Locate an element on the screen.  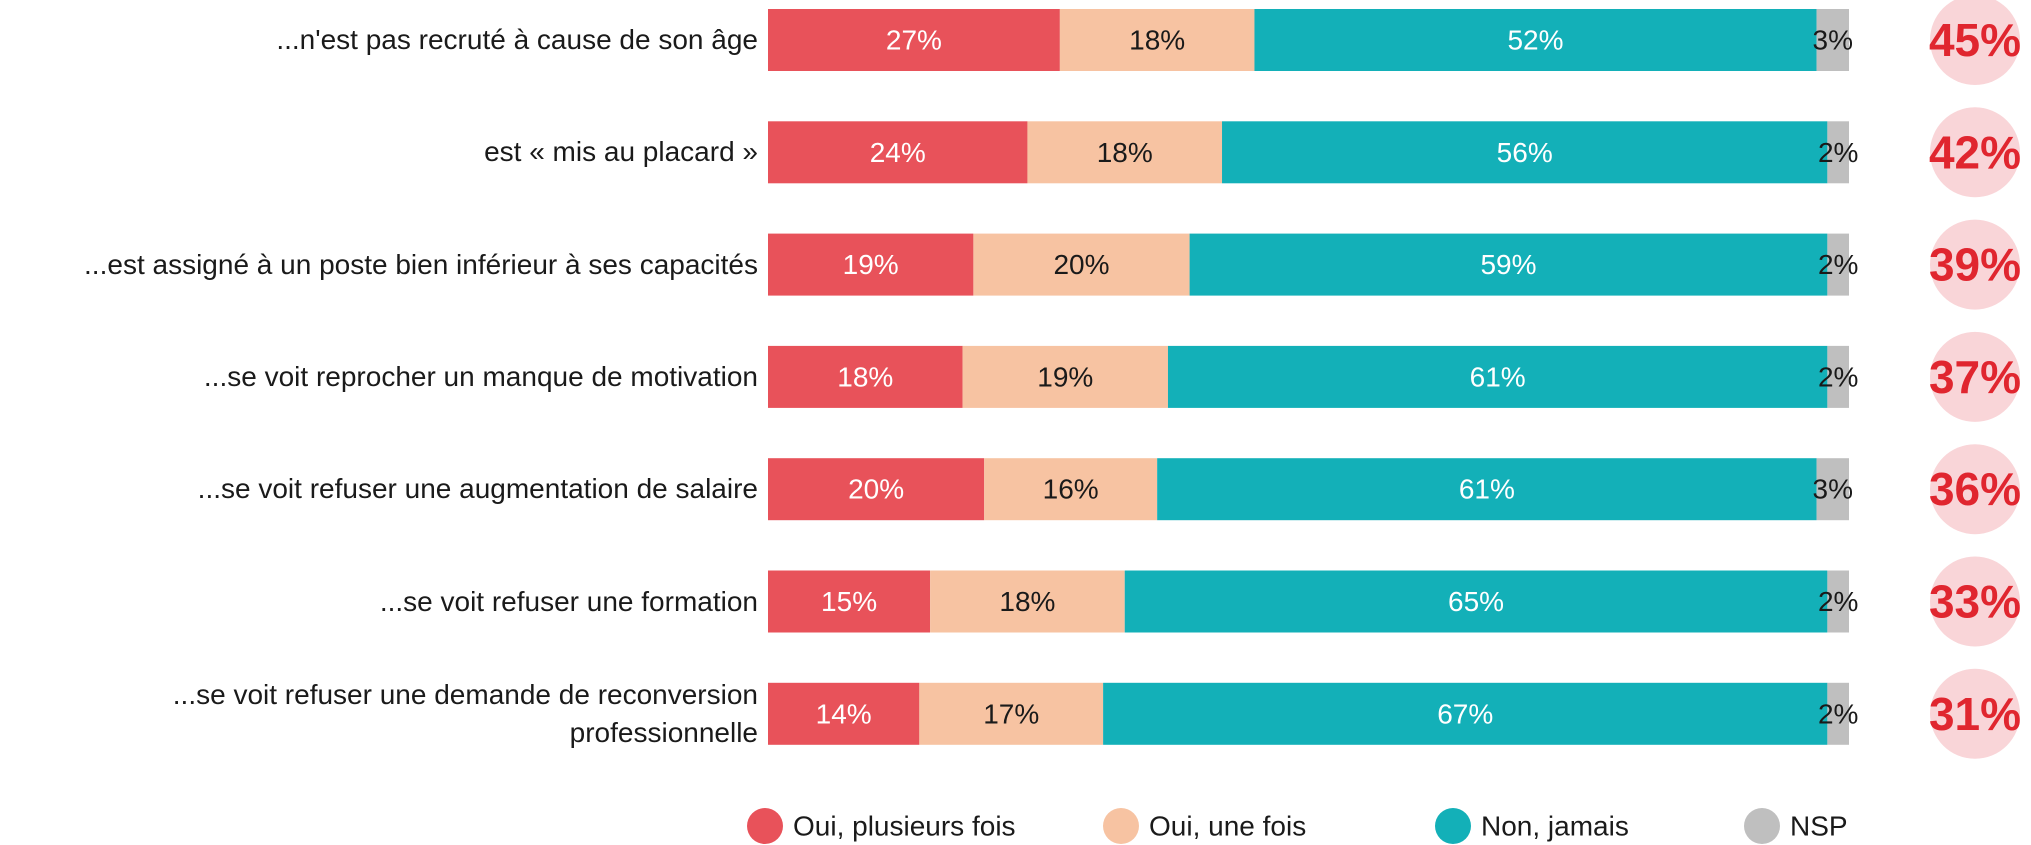
total-label: 33% is located at coordinates (1975, 602).